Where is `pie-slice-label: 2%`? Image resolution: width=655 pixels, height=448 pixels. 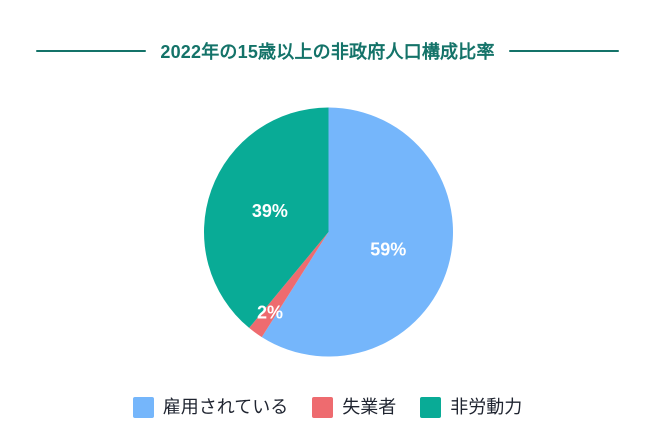 pie-slice-label: 2% is located at coordinates (270, 313).